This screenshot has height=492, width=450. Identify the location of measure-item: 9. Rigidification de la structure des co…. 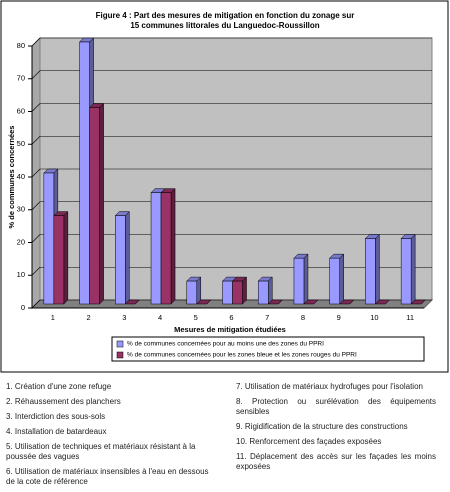
(322, 426).